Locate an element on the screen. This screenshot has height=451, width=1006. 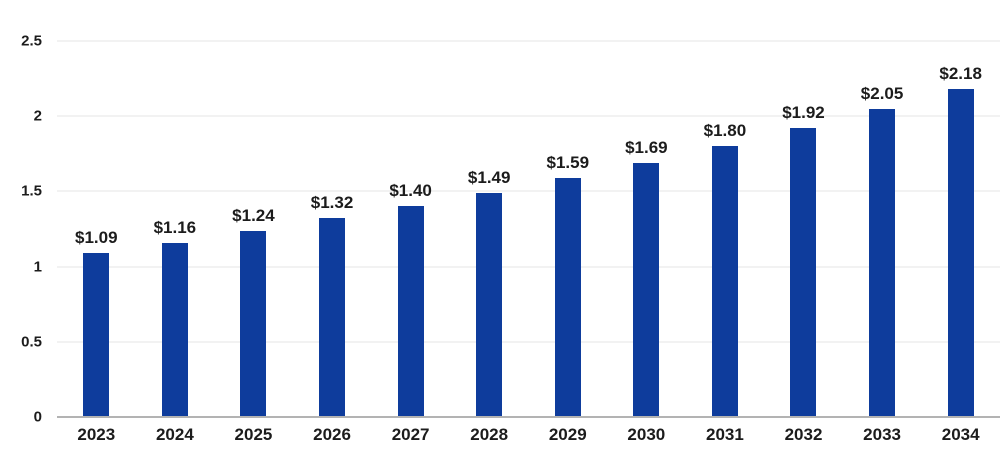
x-tick-label: 2026 is located at coordinates (332, 434).